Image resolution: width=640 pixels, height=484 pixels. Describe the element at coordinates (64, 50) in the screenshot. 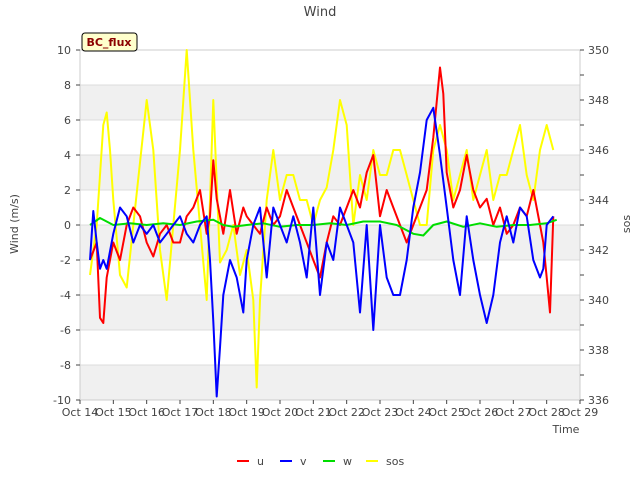

I see `y-tick-label: 10` at that location.